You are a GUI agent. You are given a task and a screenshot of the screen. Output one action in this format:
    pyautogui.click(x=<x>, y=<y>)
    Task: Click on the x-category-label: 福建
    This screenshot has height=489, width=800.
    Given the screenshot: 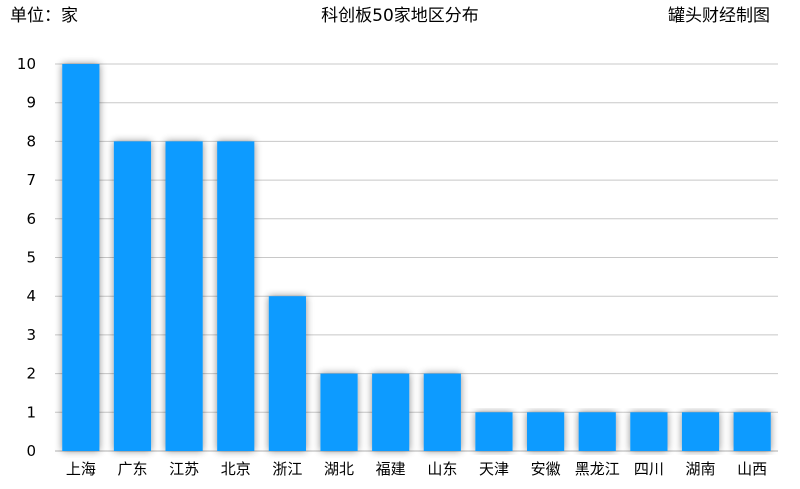 What is the action you would take?
    pyautogui.click(x=391, y=469)
    